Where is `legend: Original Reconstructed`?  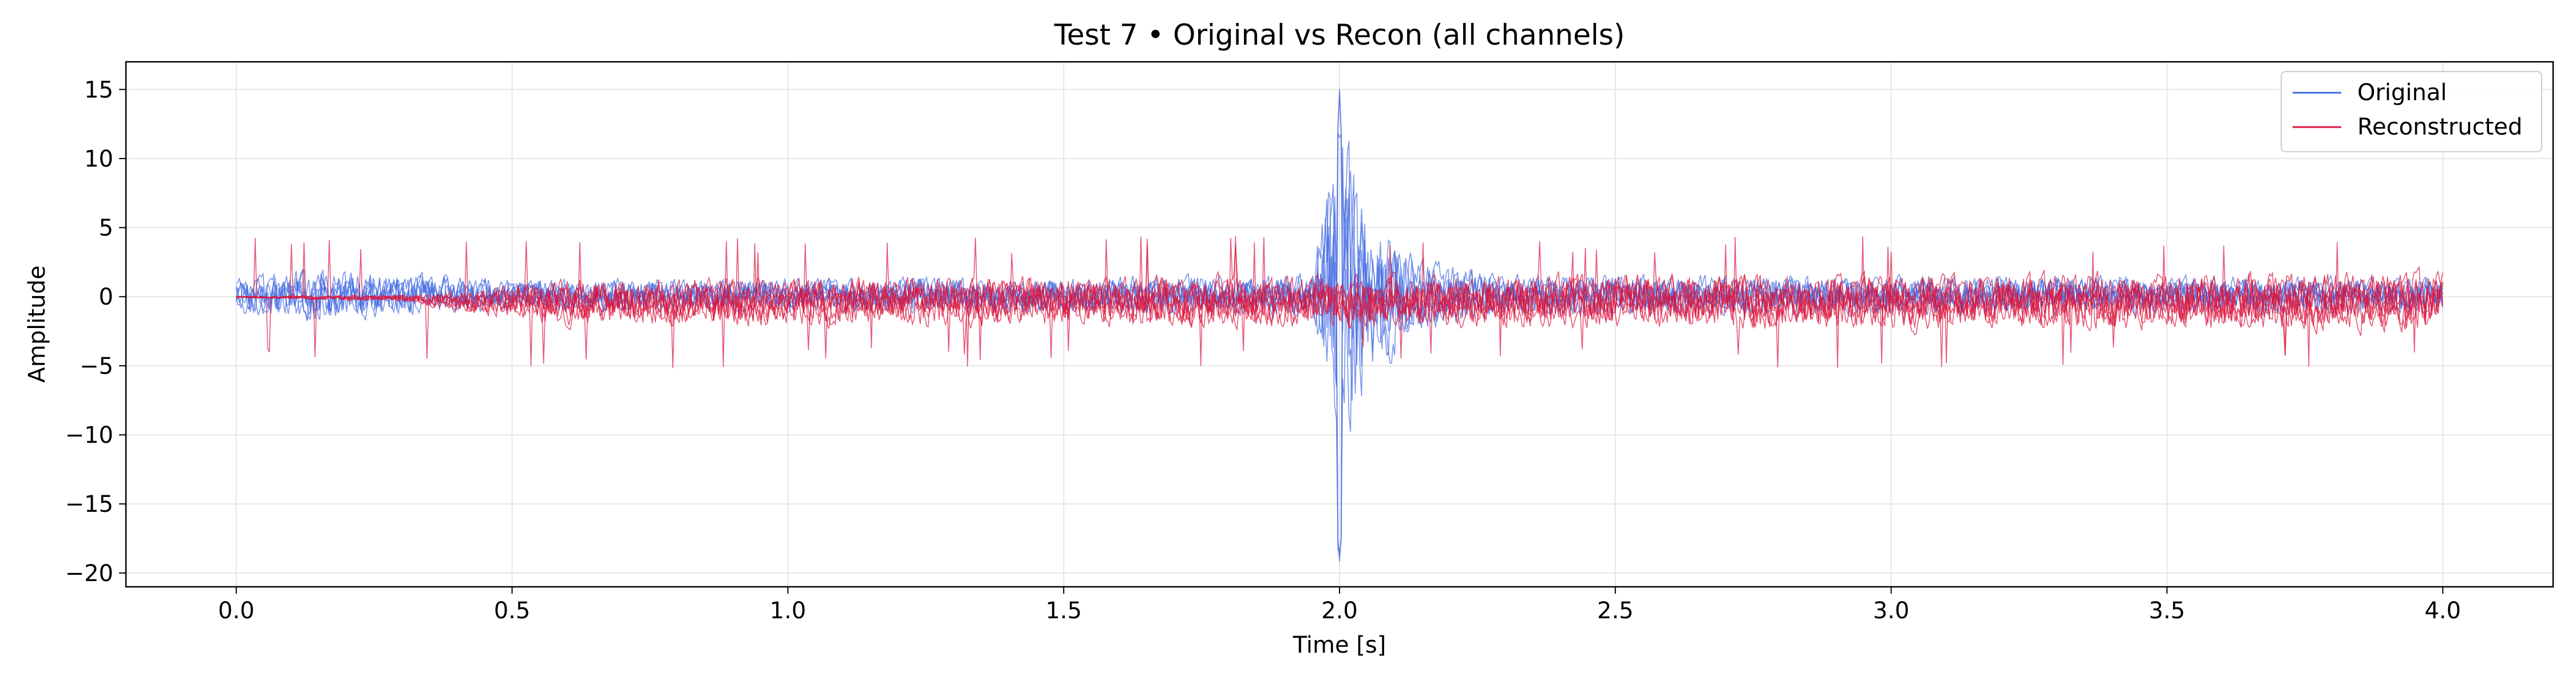 legend: Original Reconstructed is located at coordinates (2411, 111).